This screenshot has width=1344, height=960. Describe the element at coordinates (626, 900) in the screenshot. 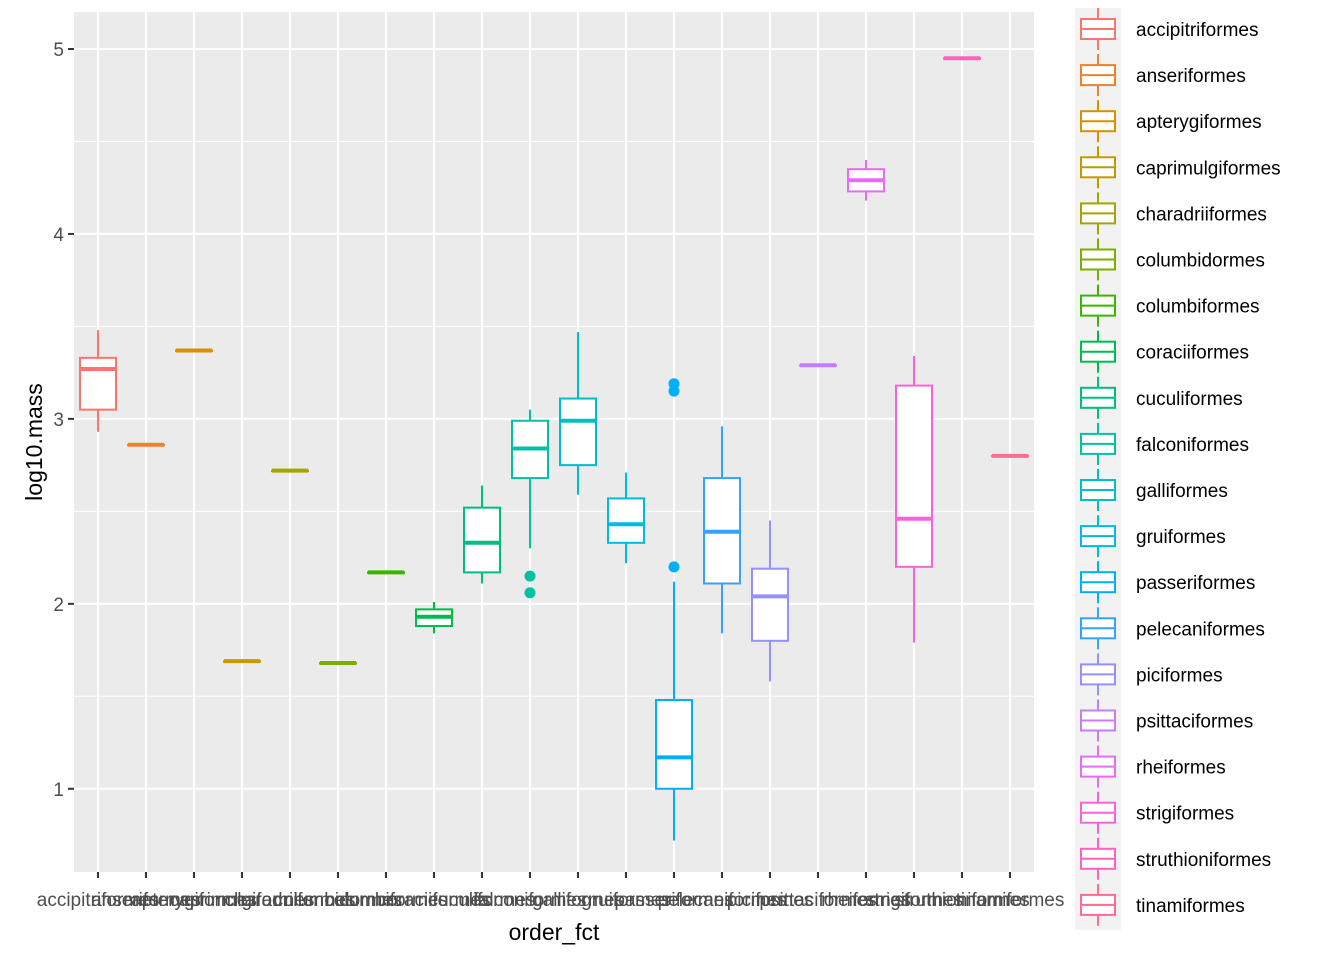

I see `x-tick-label: gruiformes` at that location.